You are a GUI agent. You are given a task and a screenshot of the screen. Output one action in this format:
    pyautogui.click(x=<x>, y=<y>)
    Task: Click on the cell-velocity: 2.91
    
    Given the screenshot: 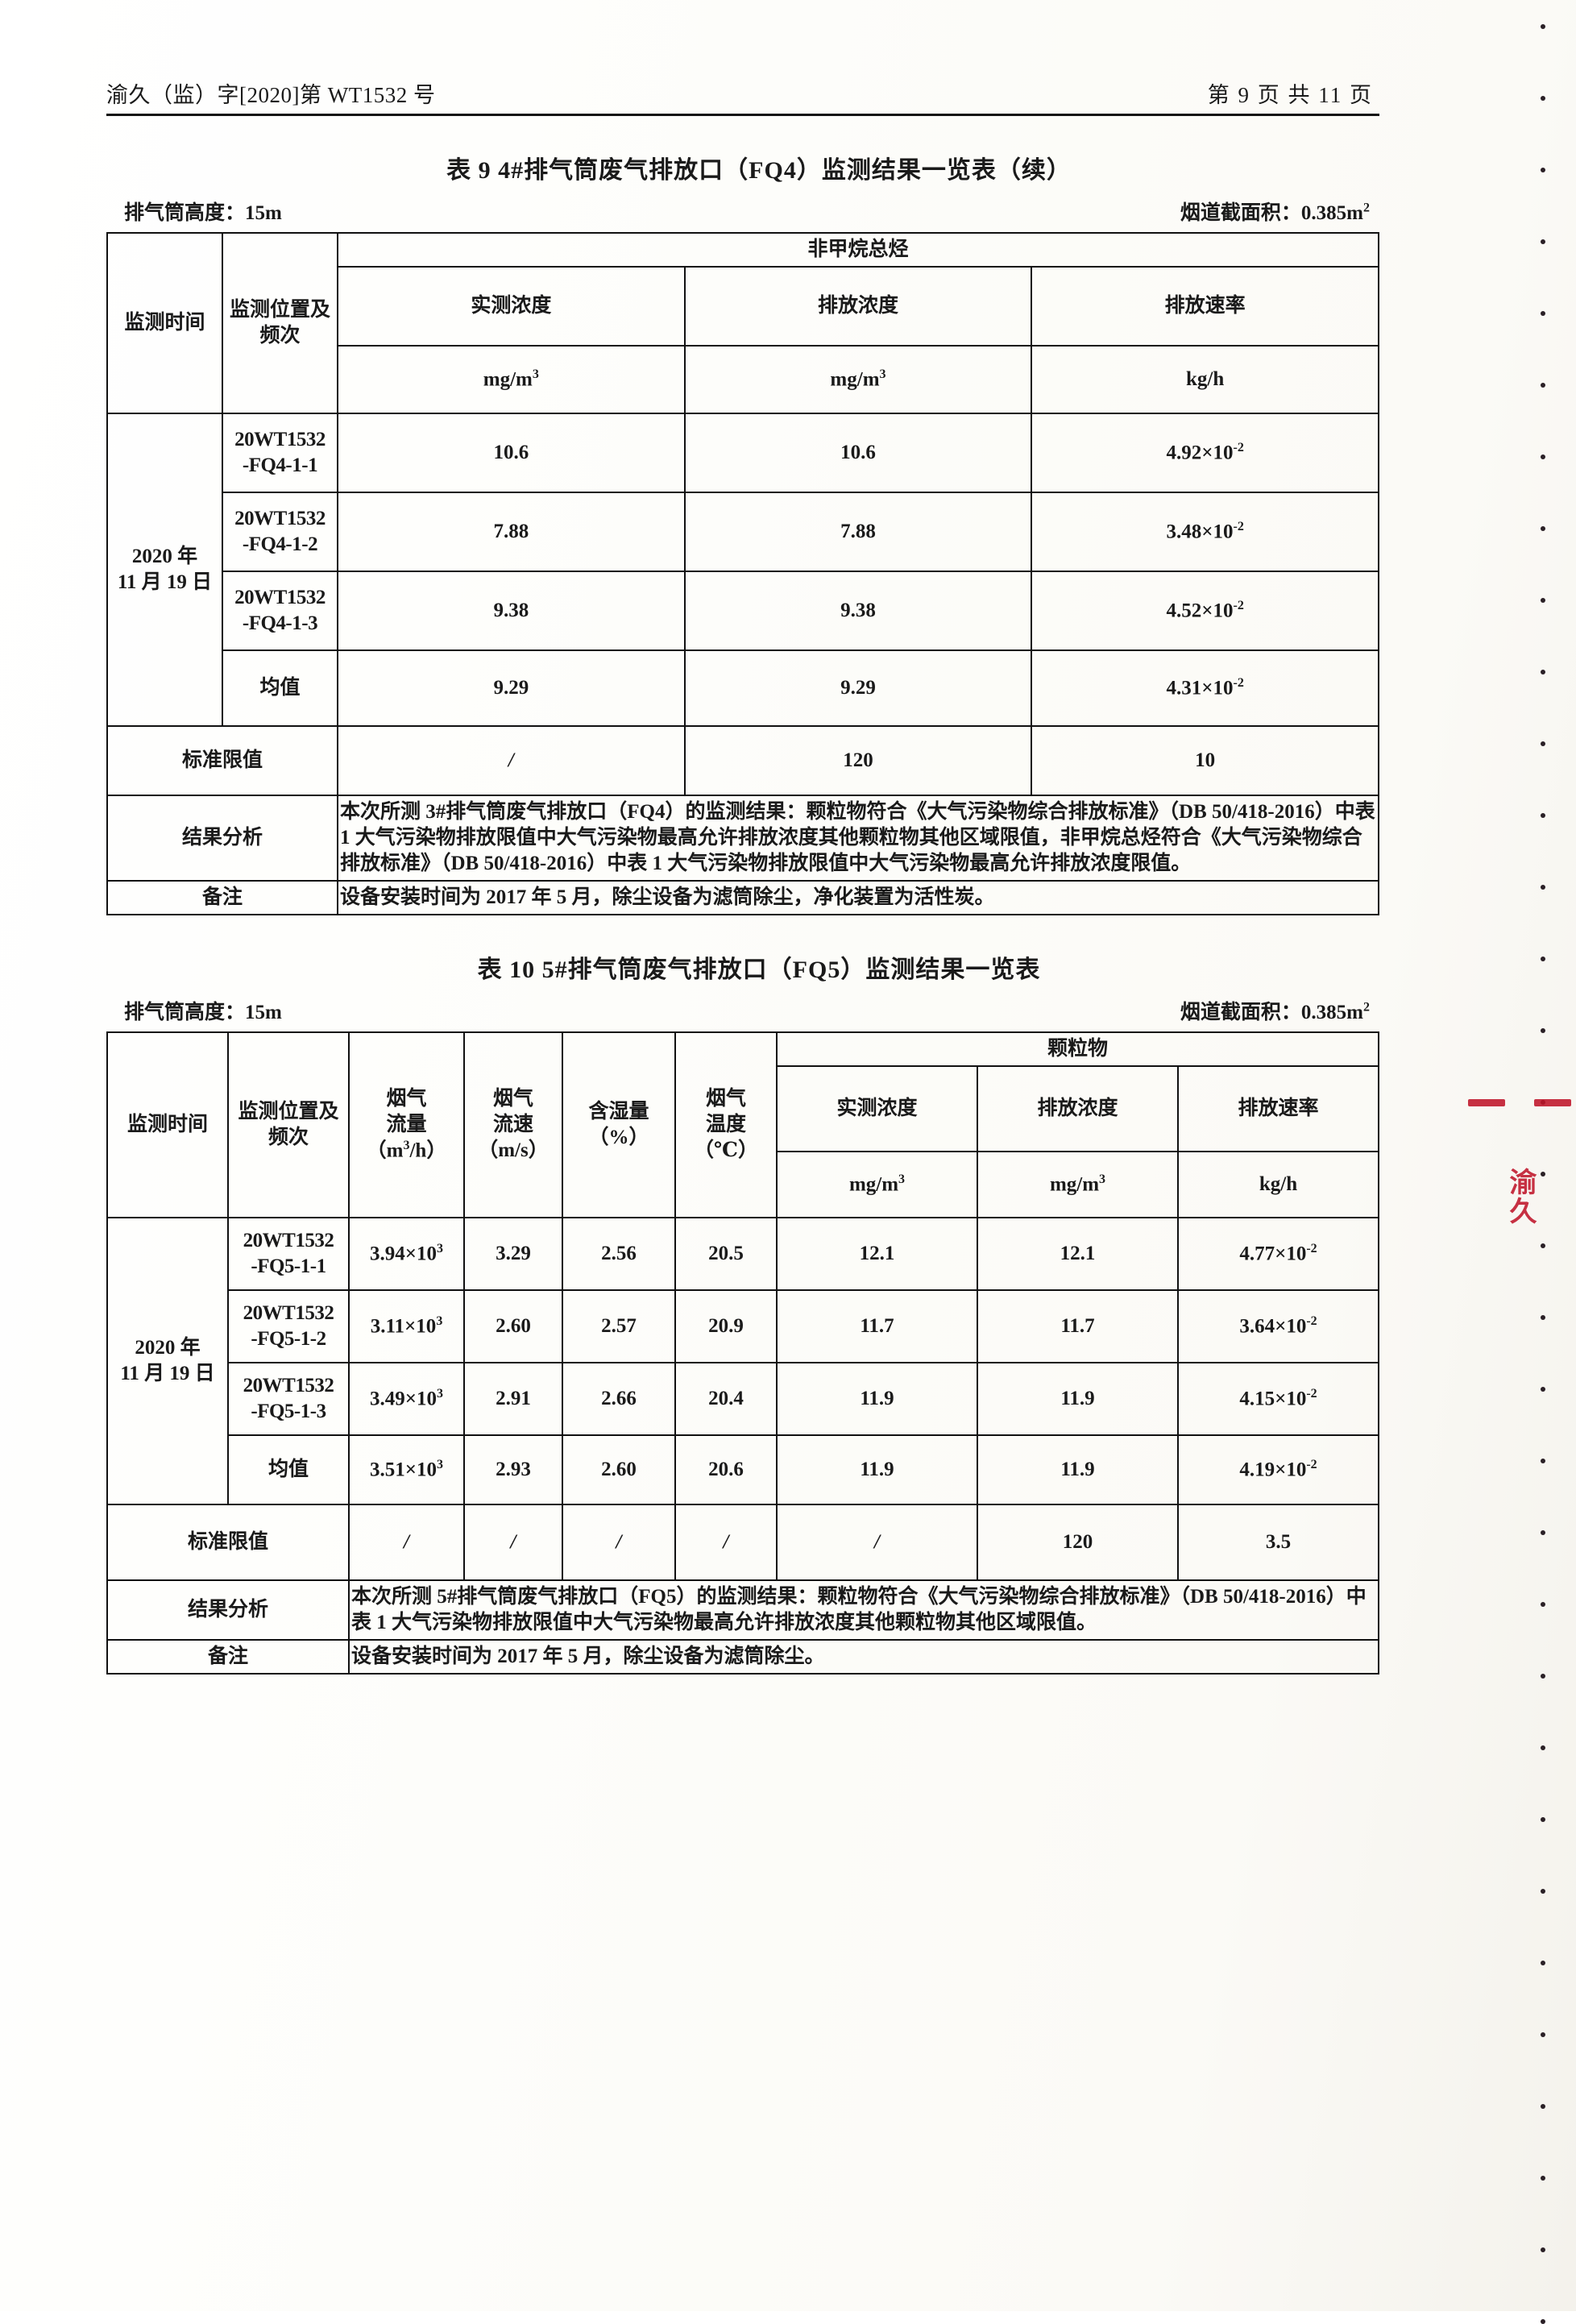 What is the action you would take?
    pyautogui.click(x=513, y=1399)
    